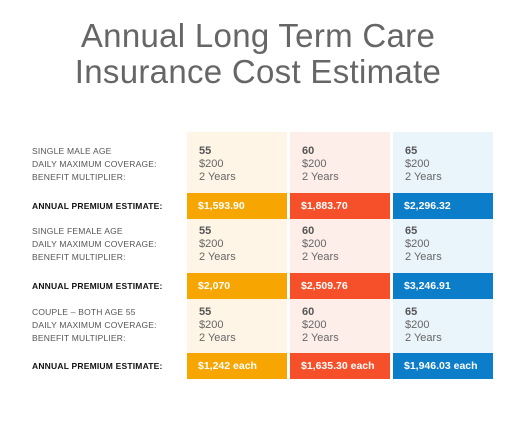 The width and height of the screenshot is (516, 427). I want to click on premium-value: $3,246.91, so click(443, 286).